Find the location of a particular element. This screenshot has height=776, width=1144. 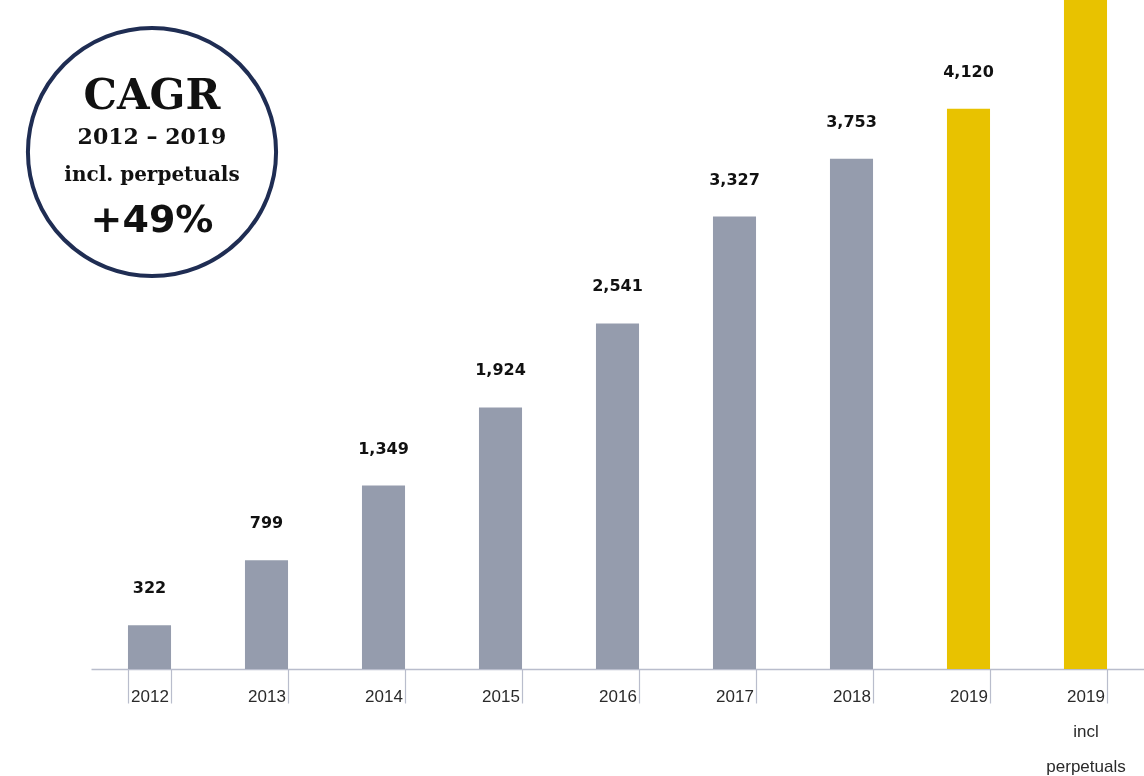

data-label: 3,753 is located at coordinates (851, 121).